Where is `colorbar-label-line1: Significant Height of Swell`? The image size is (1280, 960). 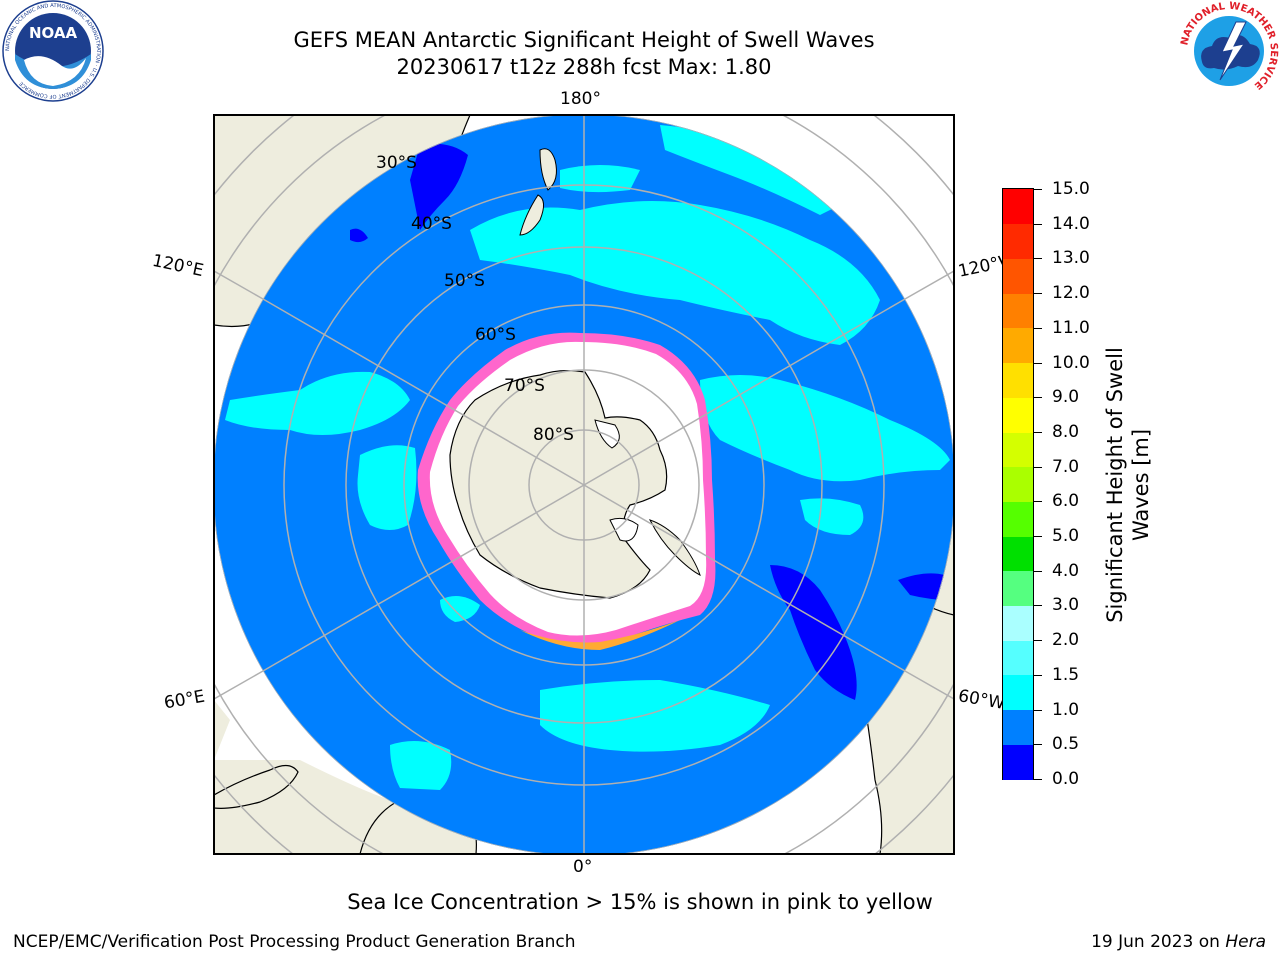
colorbar-label-line1: Significant Height of Swell is located at coordinates (1115, 485).